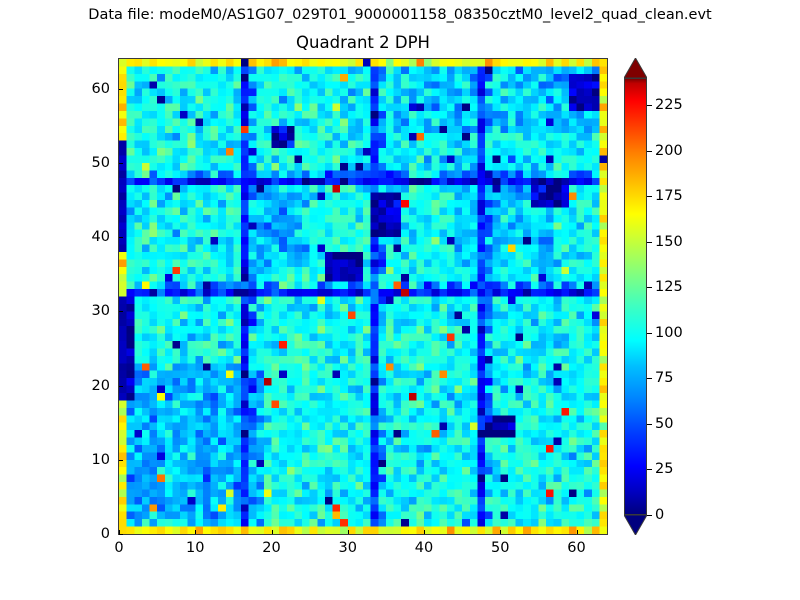  Describe the element at coordinates (100, 162) in the screenshot. I see `y-tick-label: 50` at that location.